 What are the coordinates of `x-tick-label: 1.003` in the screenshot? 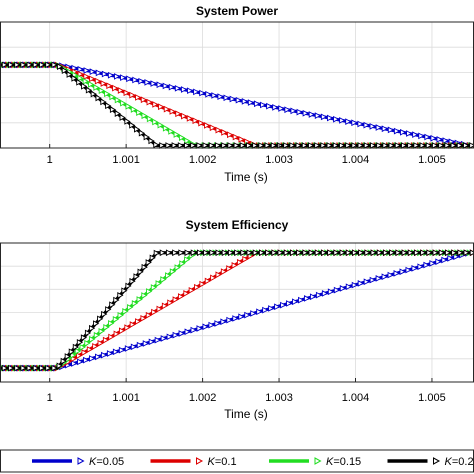 It's located at (279, 398).